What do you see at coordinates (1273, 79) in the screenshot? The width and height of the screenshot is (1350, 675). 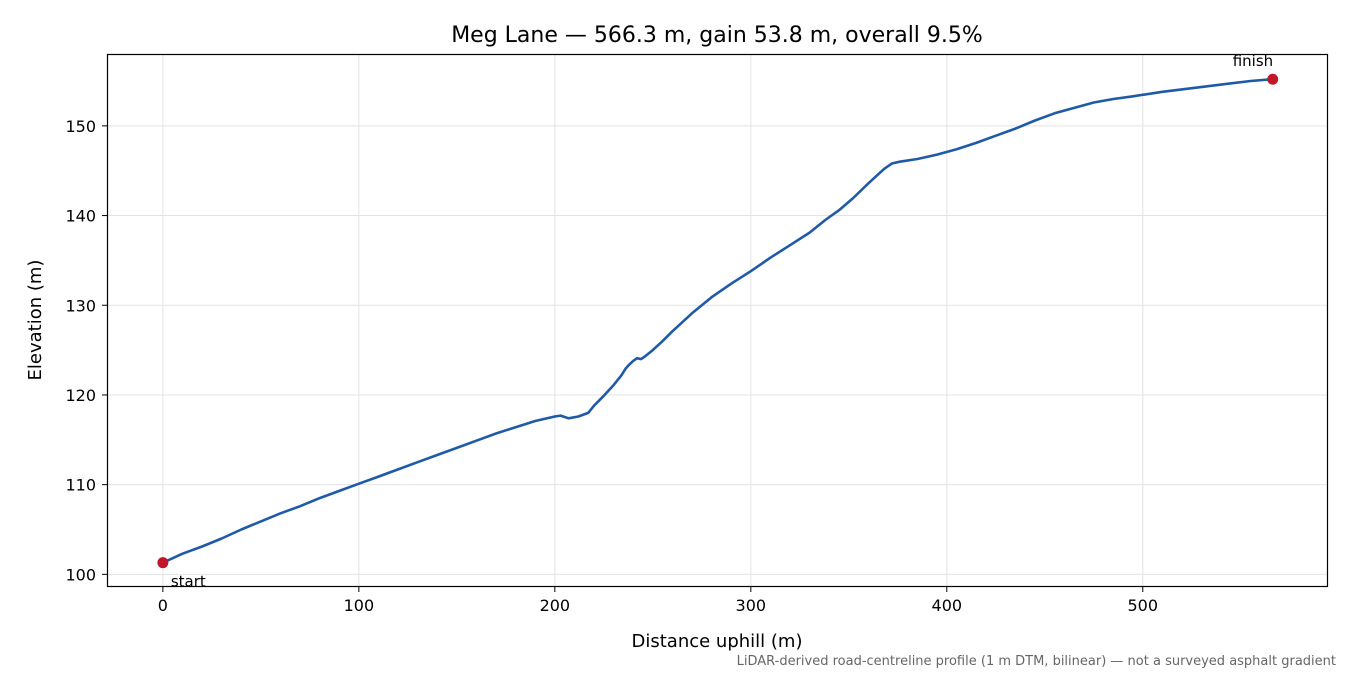 I see `finish-point` at bounding box center [1273, 79].